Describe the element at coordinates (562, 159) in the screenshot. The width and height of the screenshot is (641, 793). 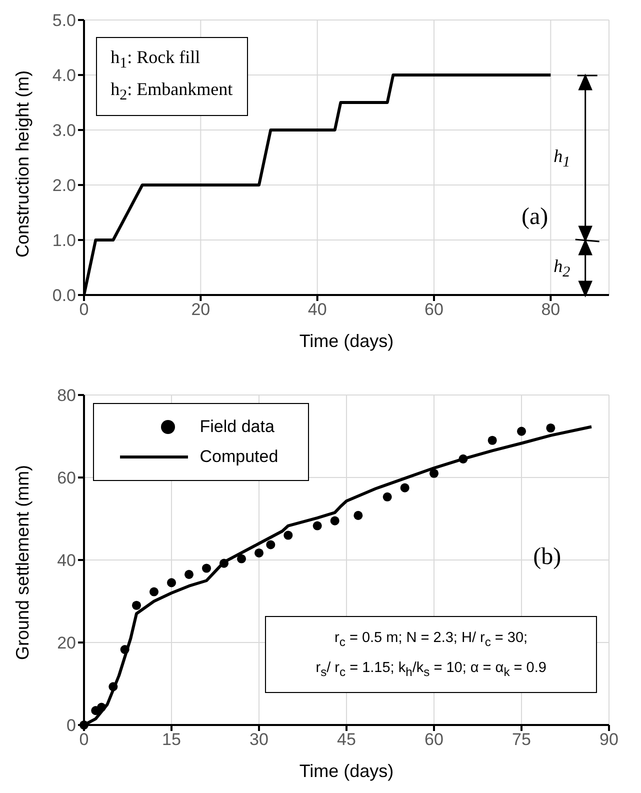
I see `annotation: h$_{1}$` at that location.